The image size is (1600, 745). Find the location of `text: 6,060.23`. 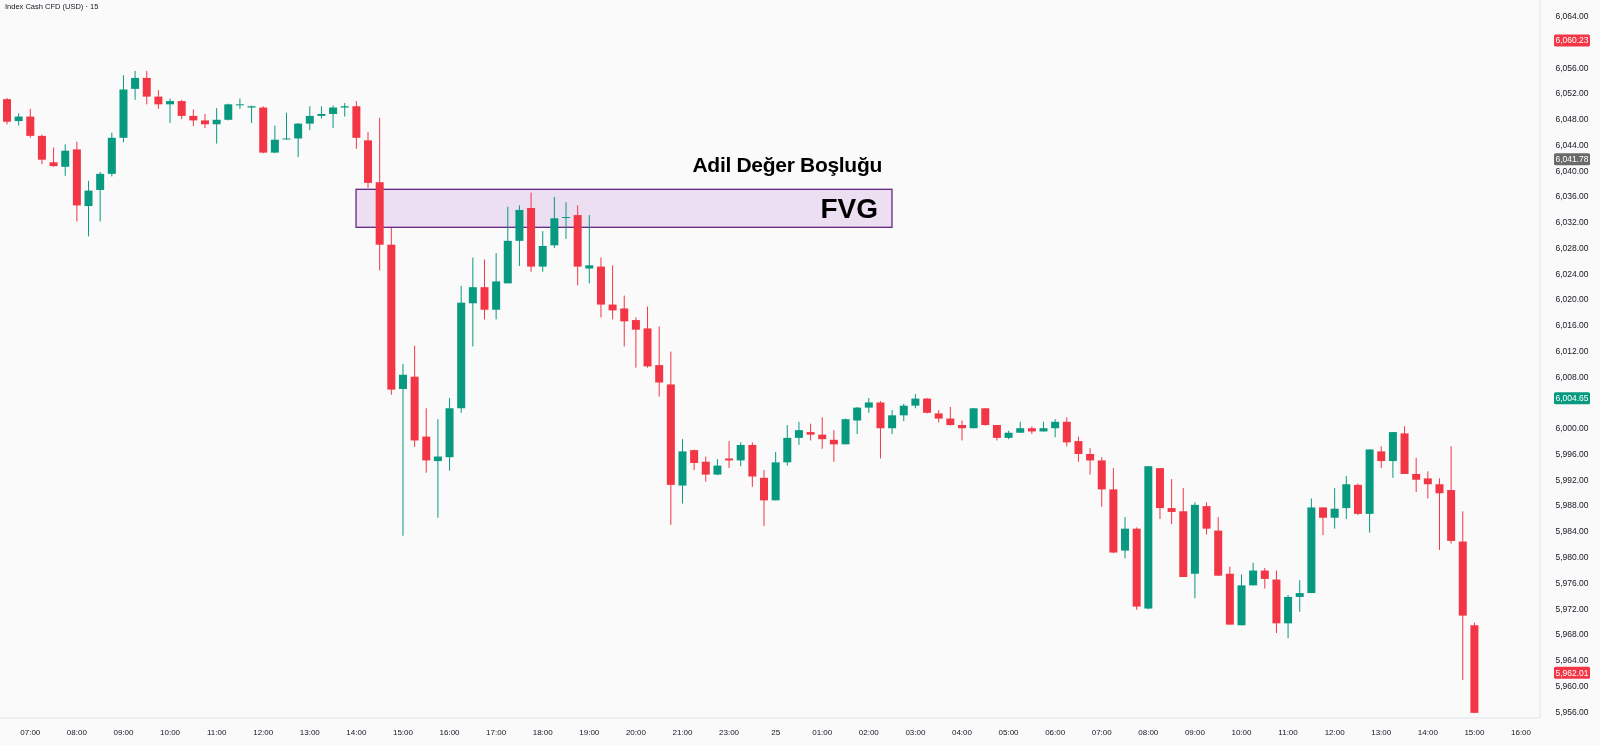

text: 6,060.23 is located at coordinates (1572, 40).